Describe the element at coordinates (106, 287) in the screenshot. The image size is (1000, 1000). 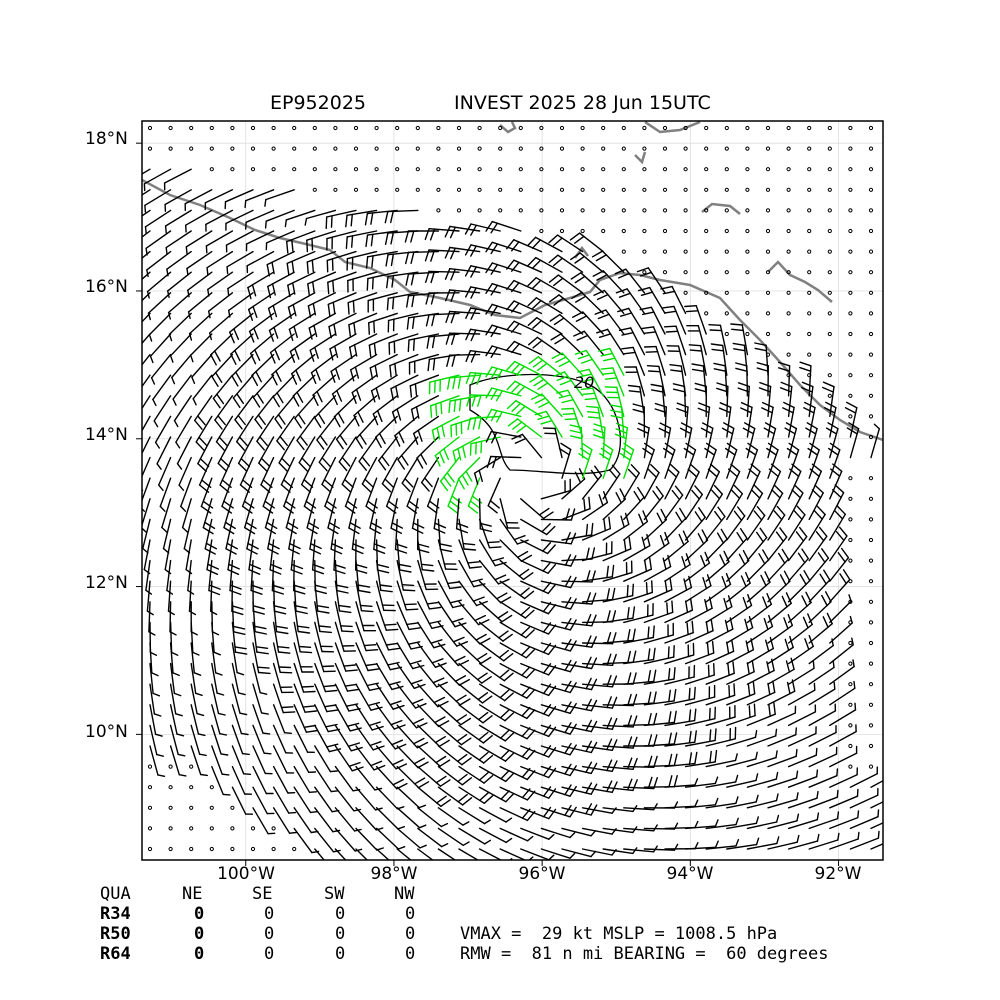
I see `lat-tick-label: 16°N` at that location.